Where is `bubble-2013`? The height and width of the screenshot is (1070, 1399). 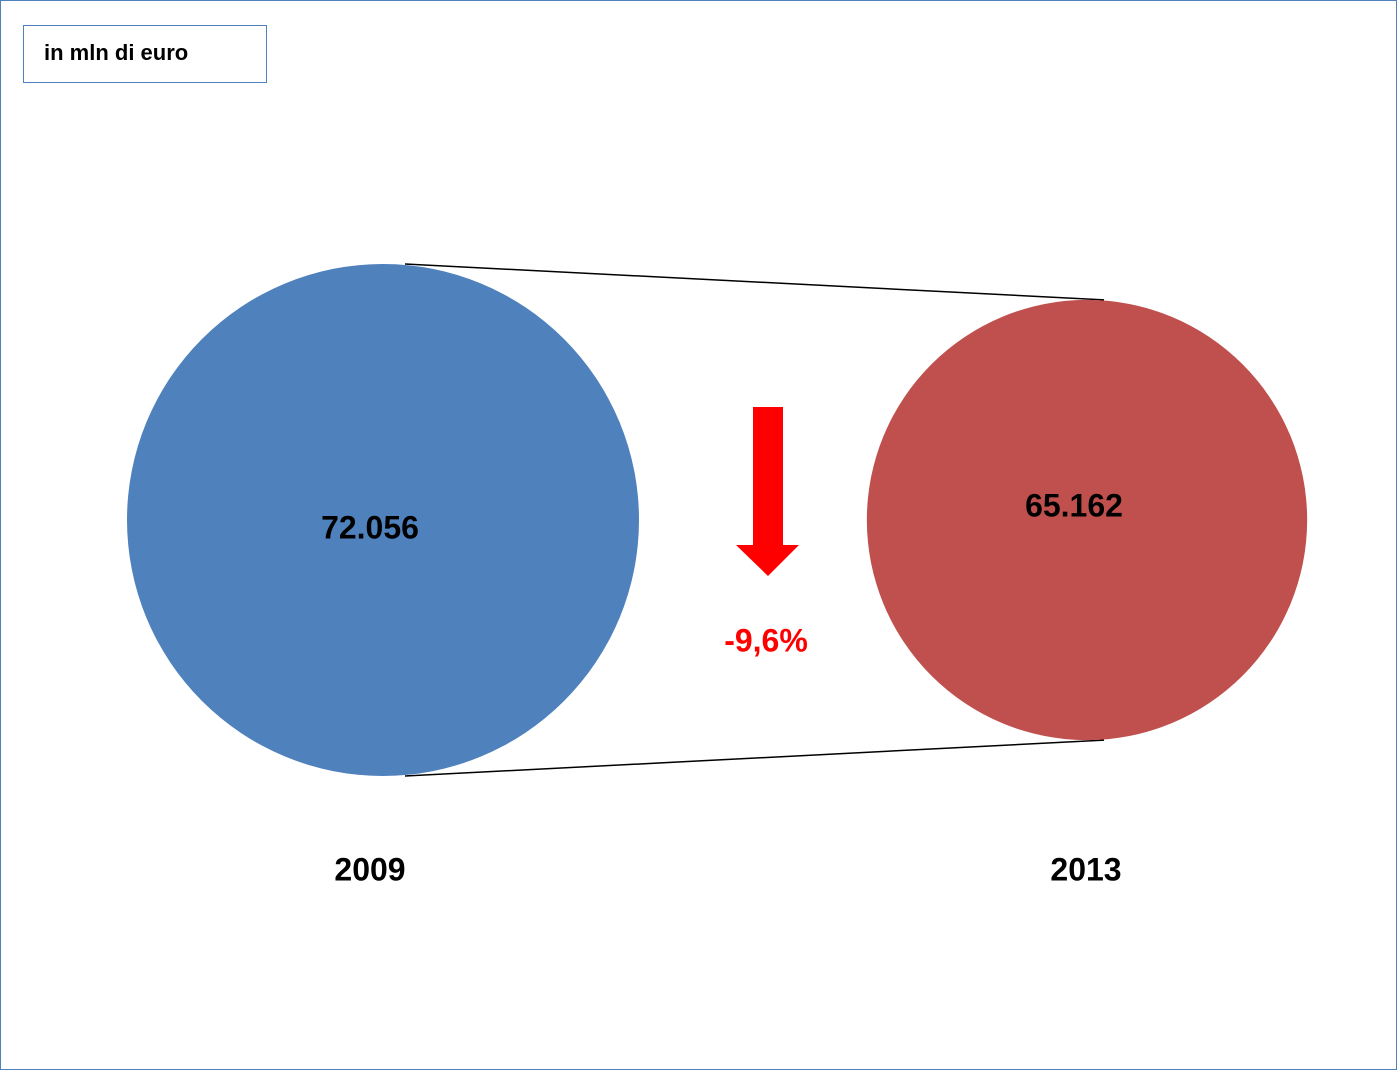
bubble-2013 is located at coordinates (1087, 520).